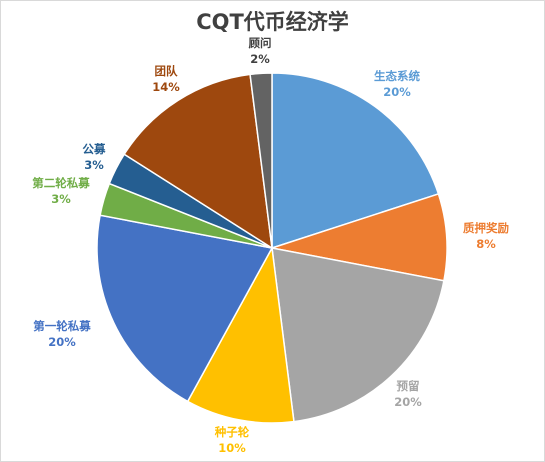  I want to click on slice-label: 顾问, so click(260, 43).